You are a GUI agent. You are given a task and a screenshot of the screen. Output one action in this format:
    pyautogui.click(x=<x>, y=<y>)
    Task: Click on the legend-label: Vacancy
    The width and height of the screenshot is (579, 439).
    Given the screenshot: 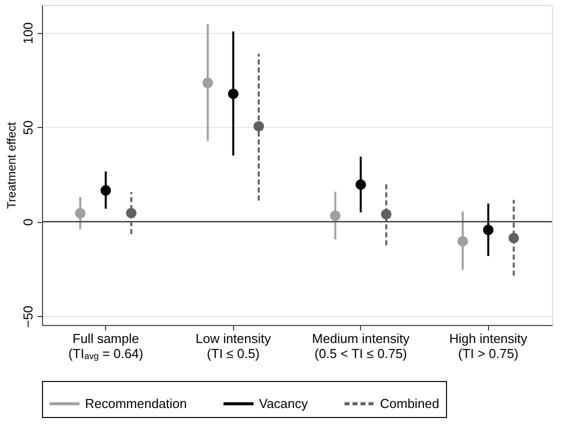 What is the action you would take?
    pyautogui.click(x=283, y=403)
    